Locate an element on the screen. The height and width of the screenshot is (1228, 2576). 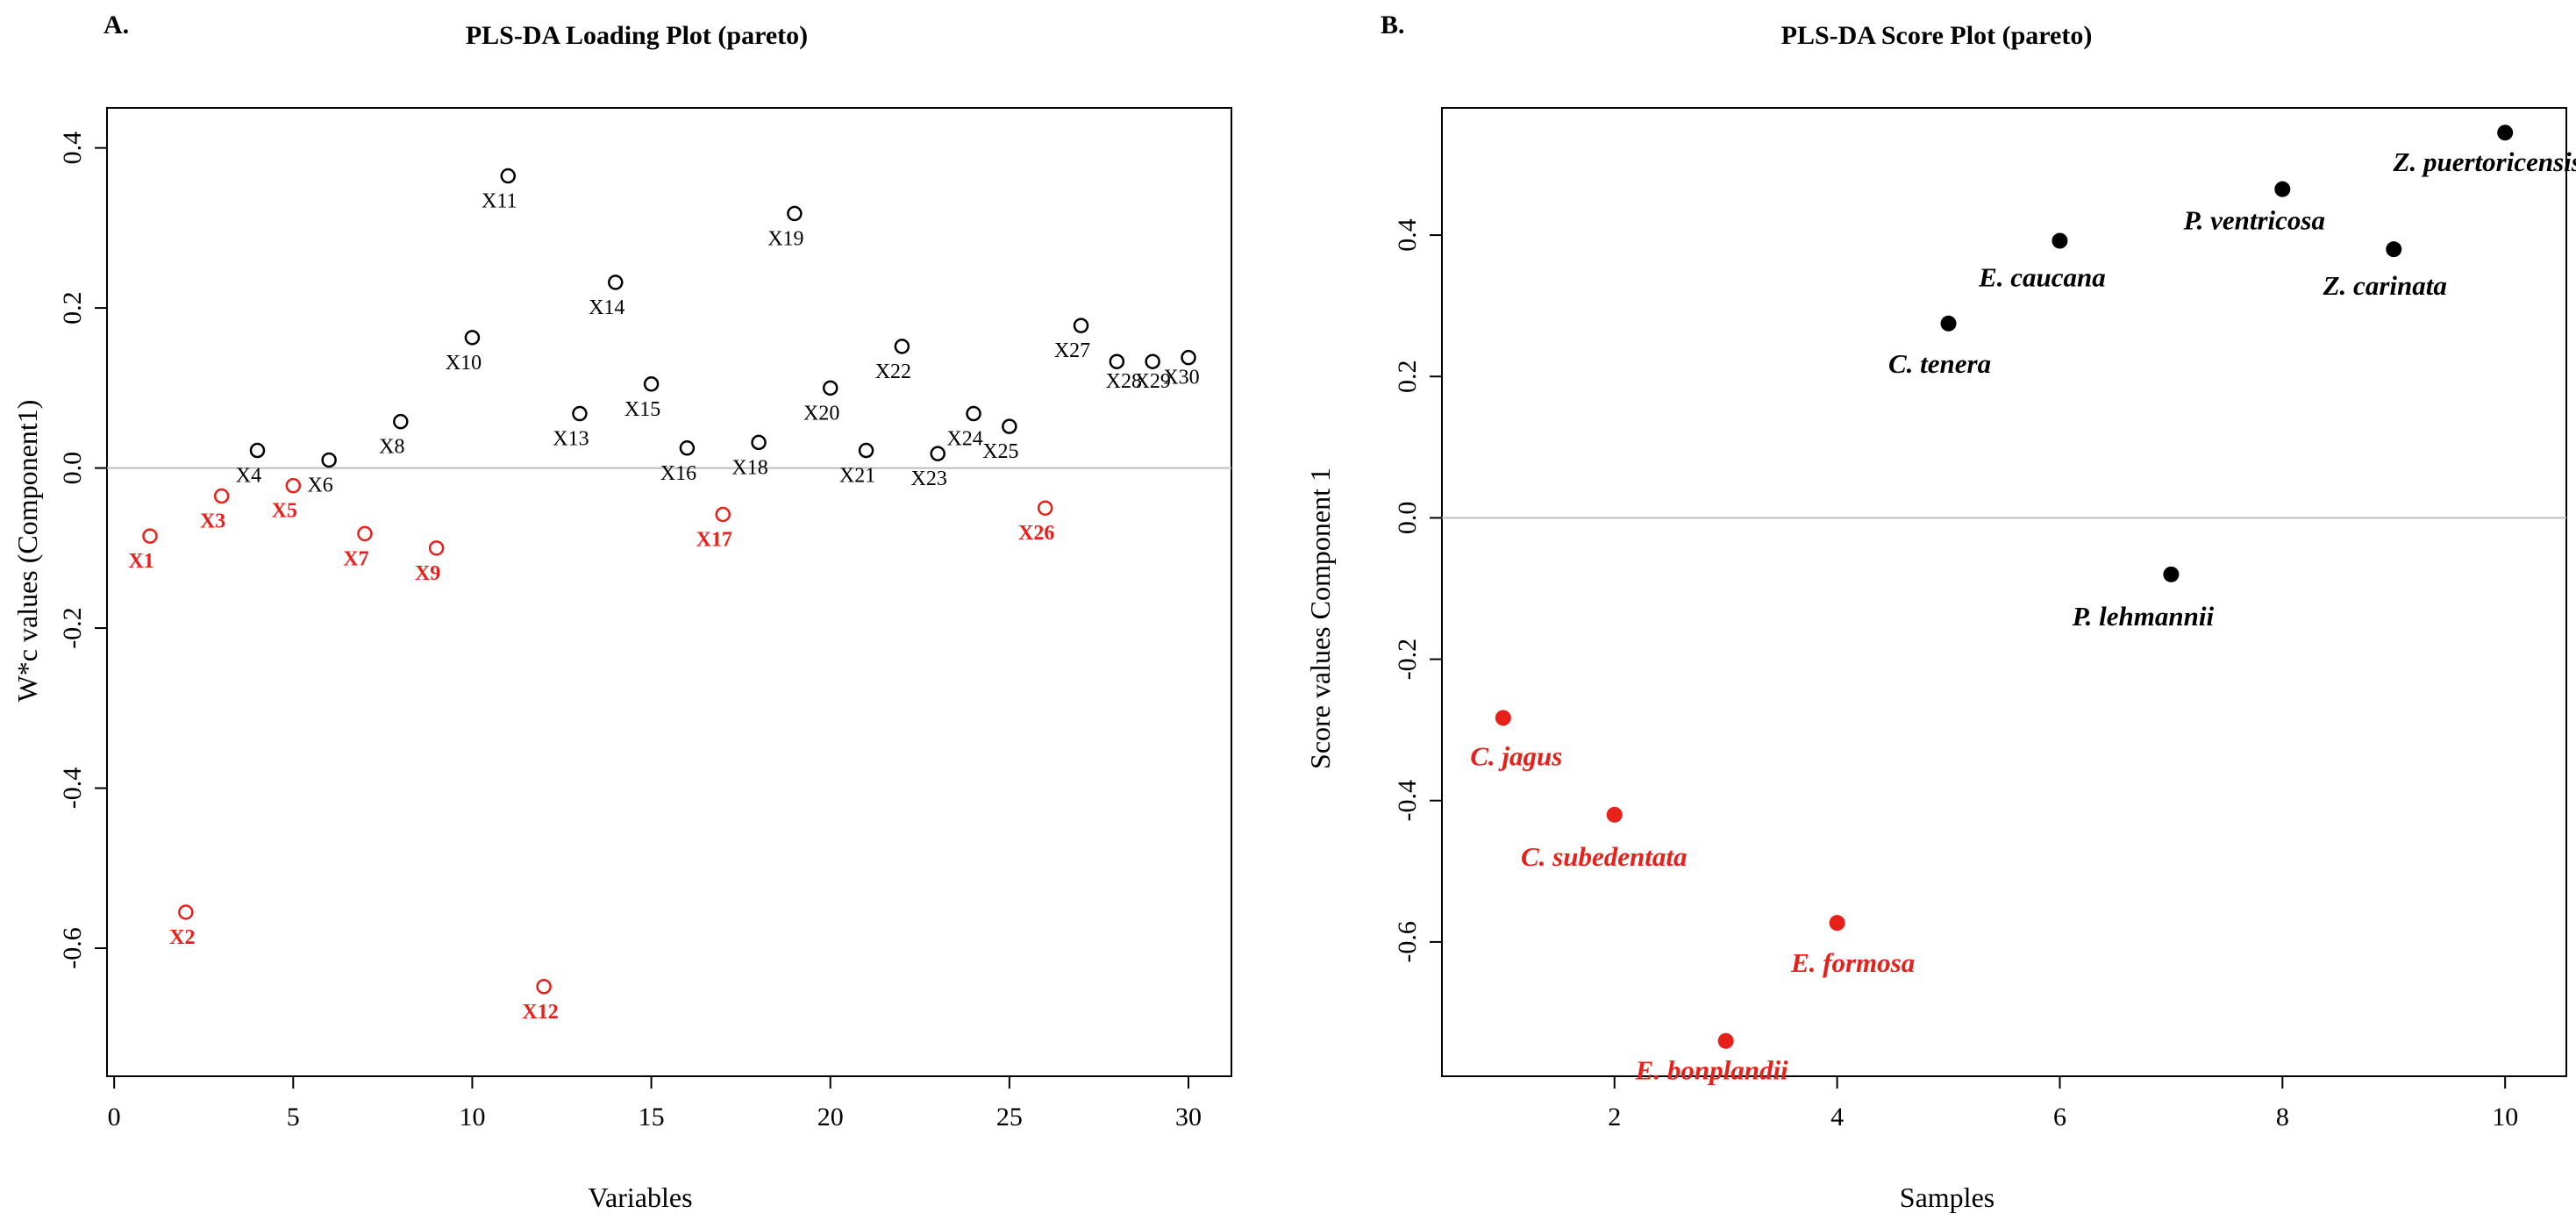
score-plot-point-label: C. subedentata is located at coordinates (1604, 856).